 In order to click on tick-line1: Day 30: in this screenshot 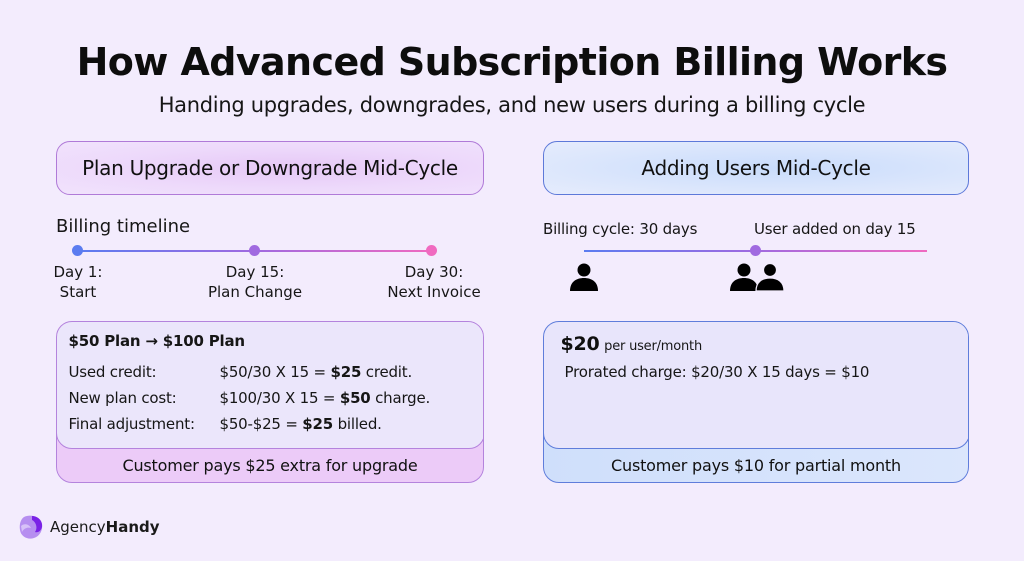, I will do `click(434, 272)`.